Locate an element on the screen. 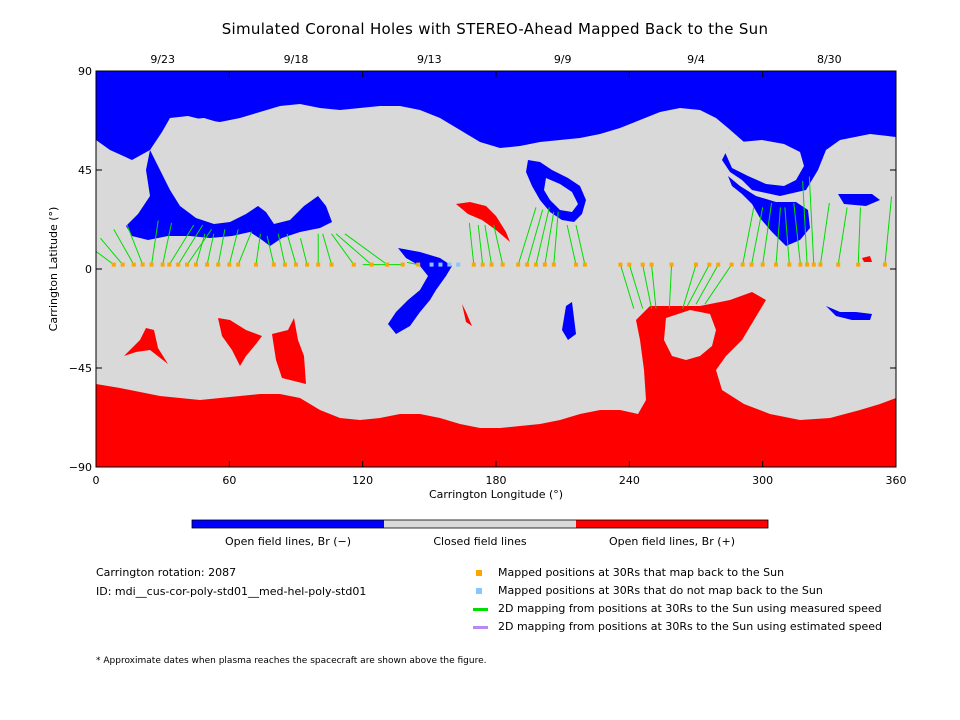 The height and width of the screenshot is (720, 960). top-date-label-4: 9/4 is located at coordinates (696, 59).